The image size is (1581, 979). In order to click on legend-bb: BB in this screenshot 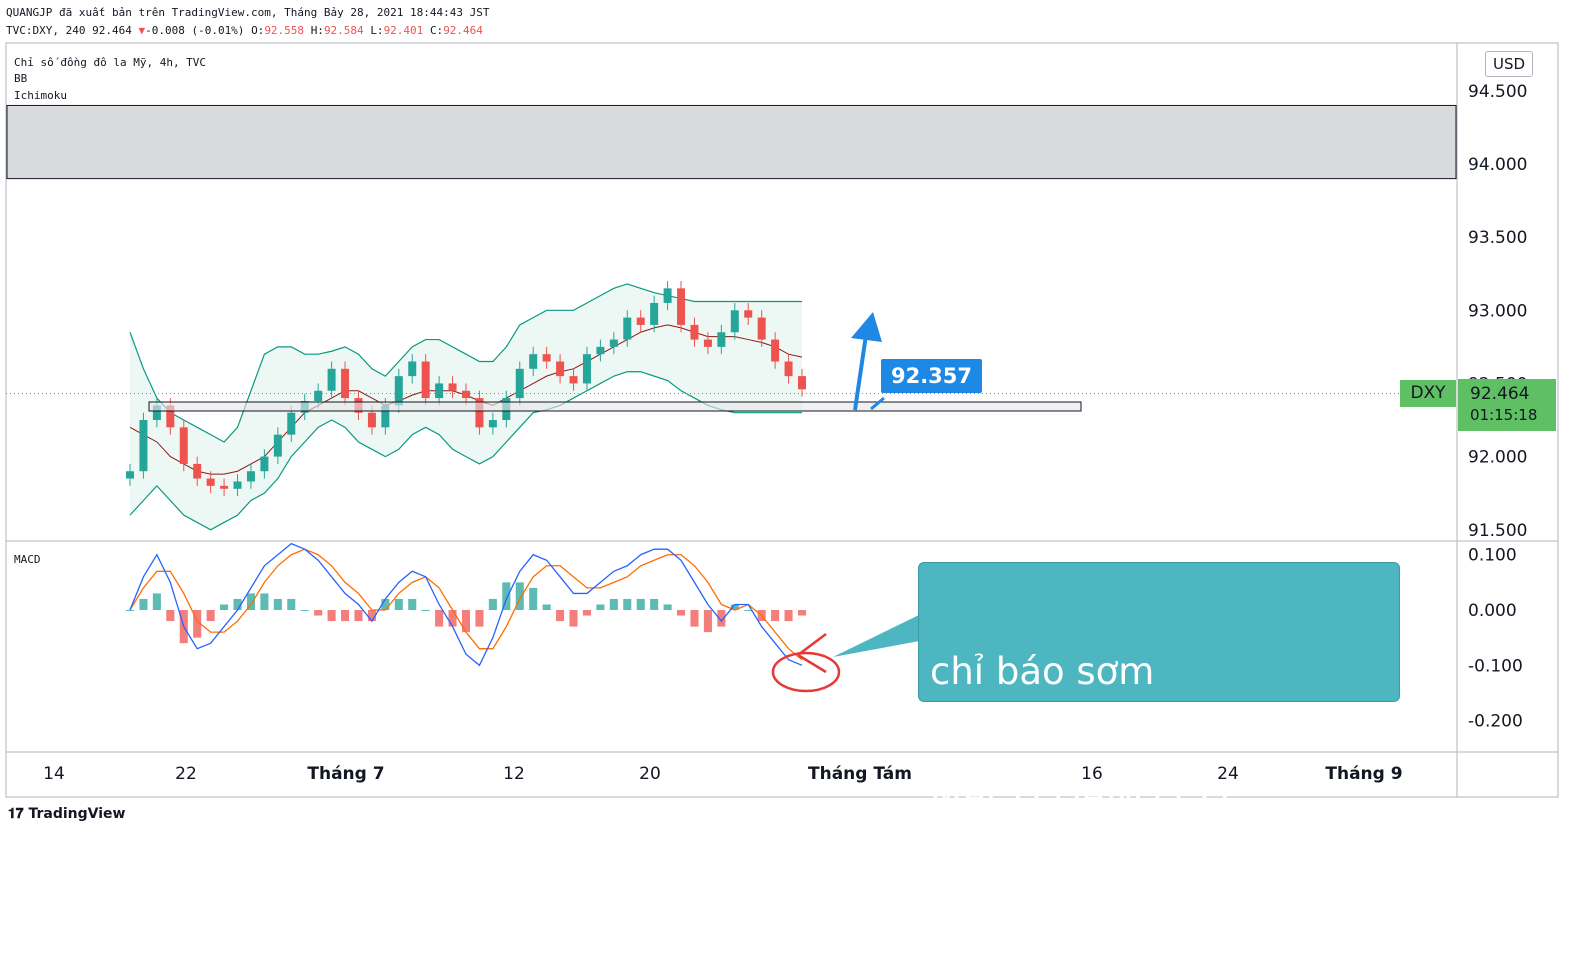, I will do `click(21, 78)`.